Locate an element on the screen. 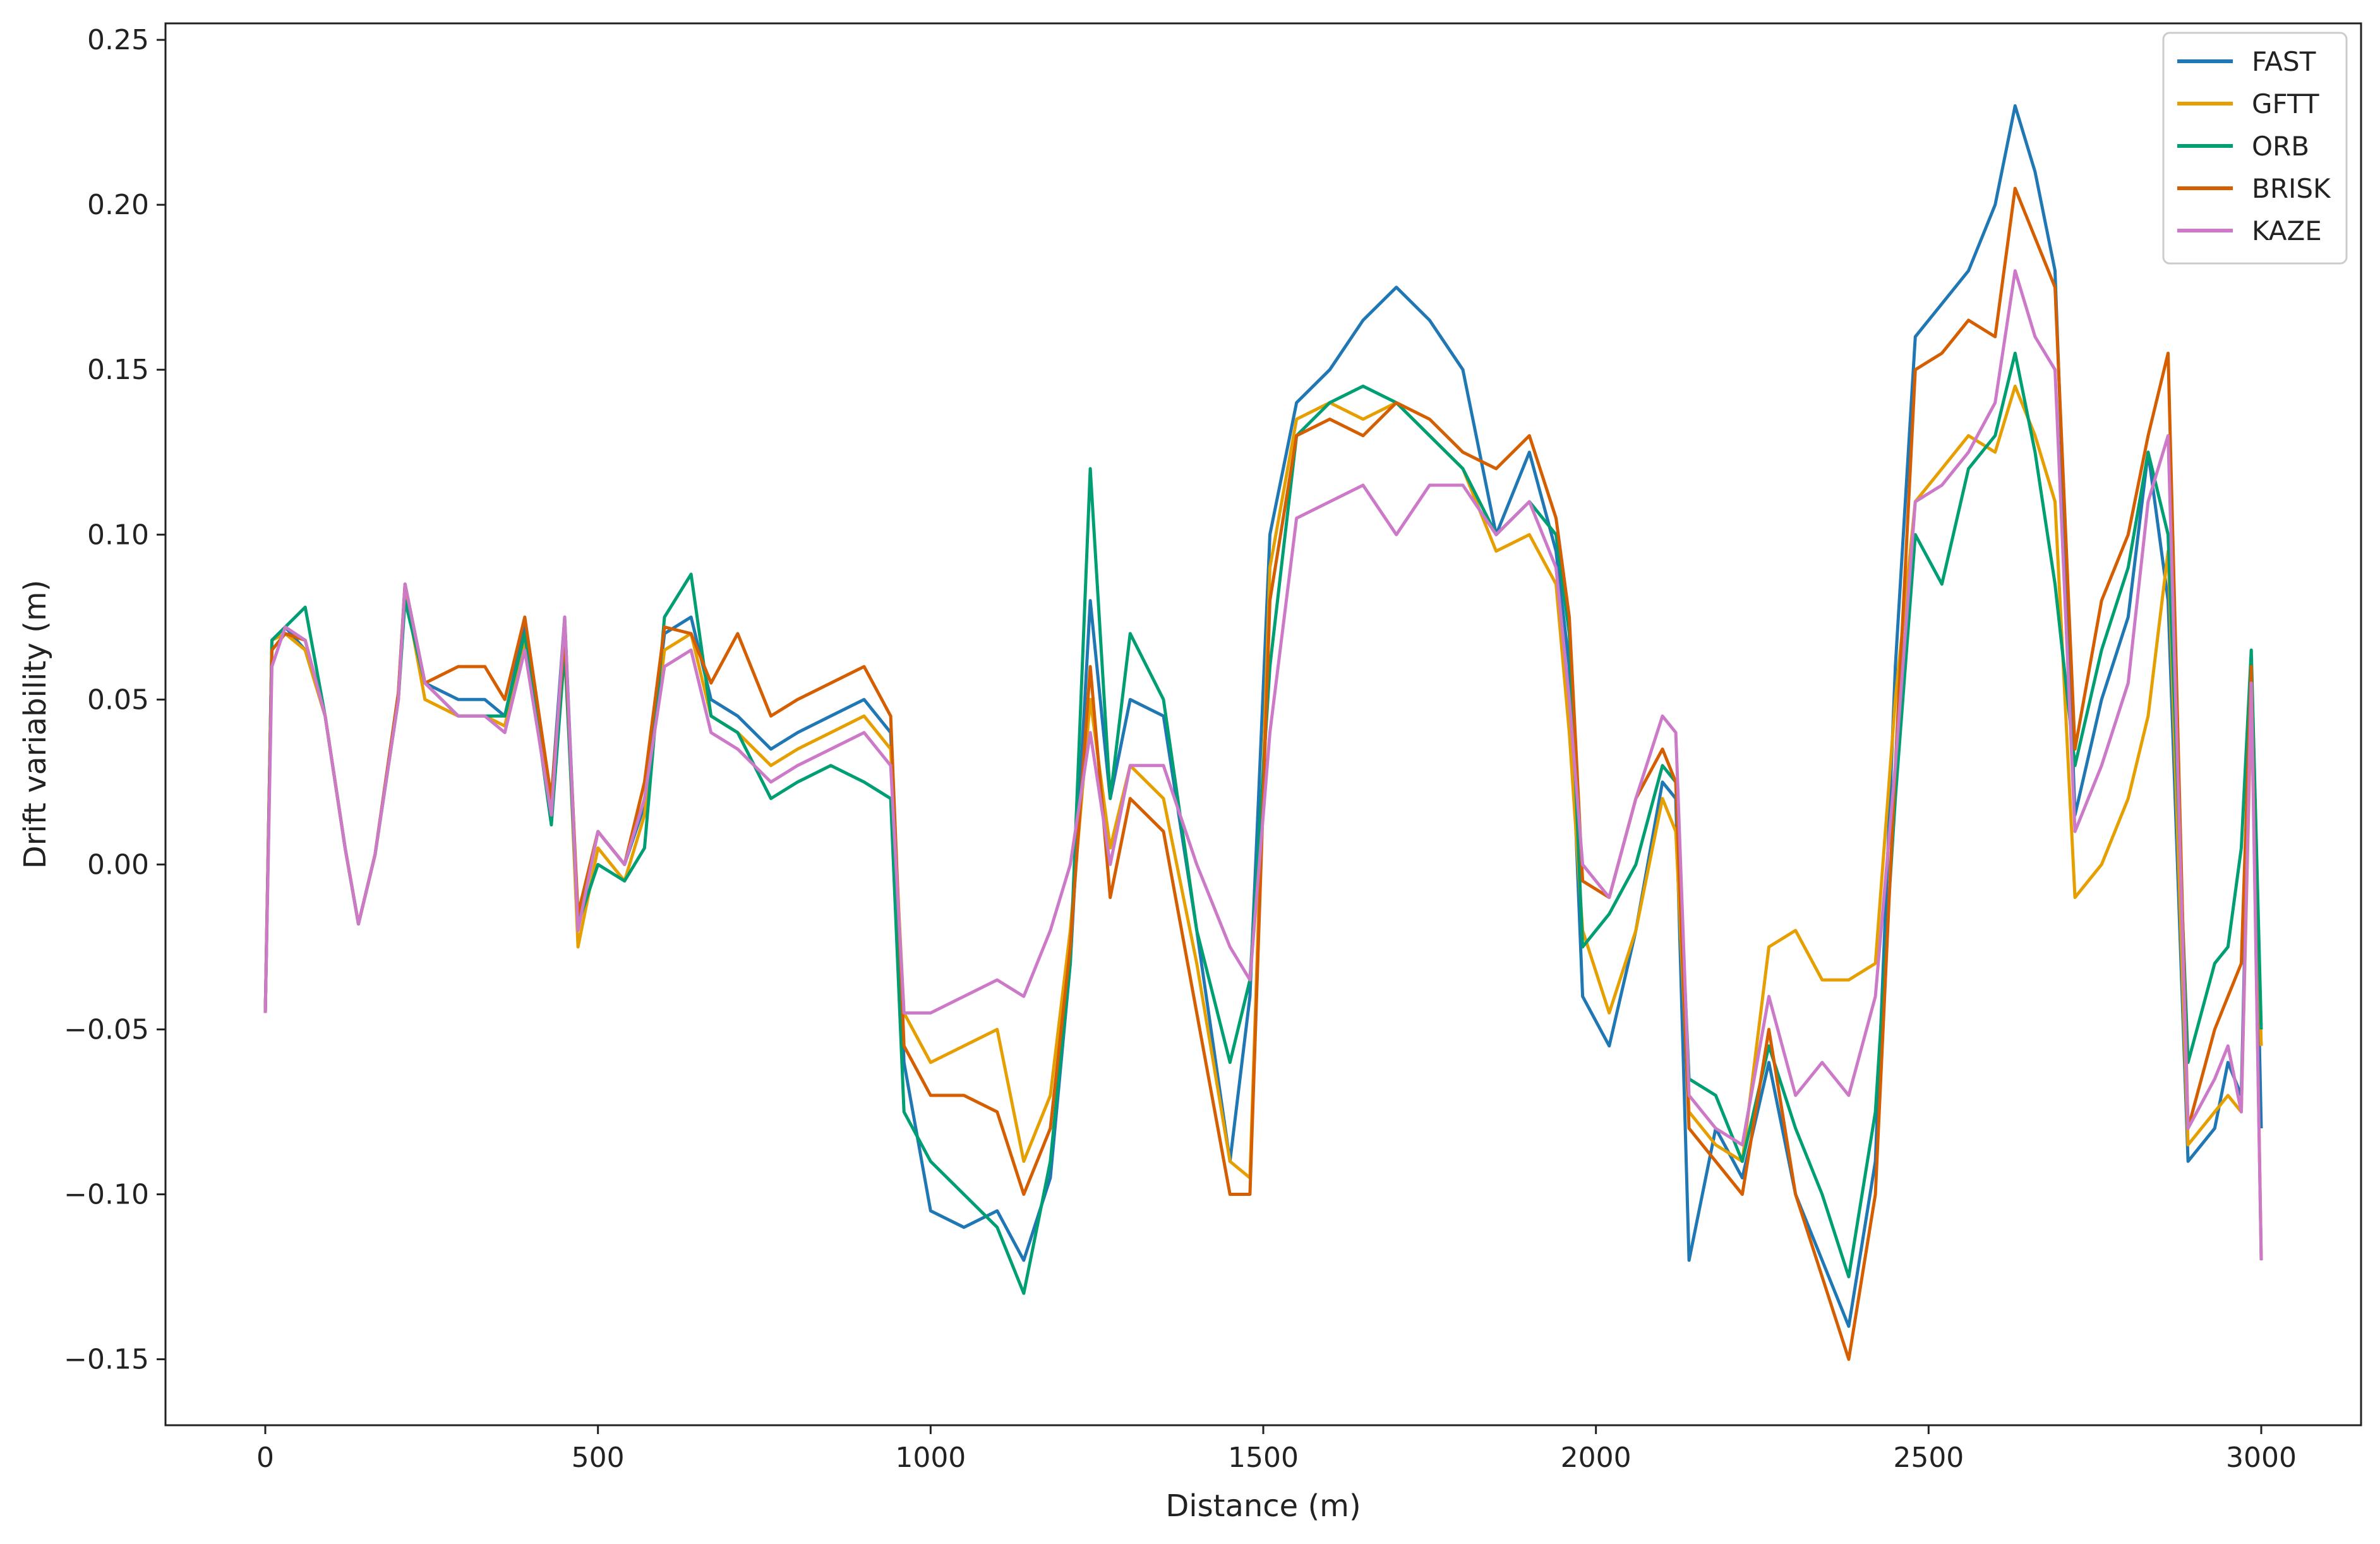  legend: FAST GFTT ORB BRISK KAZE is located at coordinates (2255, 149).